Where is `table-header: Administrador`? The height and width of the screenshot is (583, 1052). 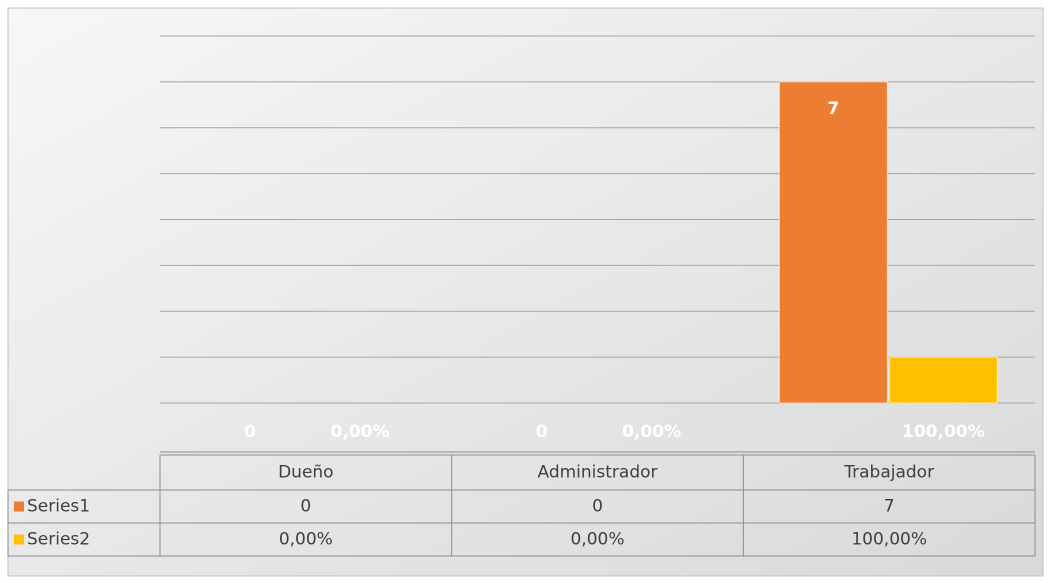 table-header: Administrador is located at coordinates (597, 473).